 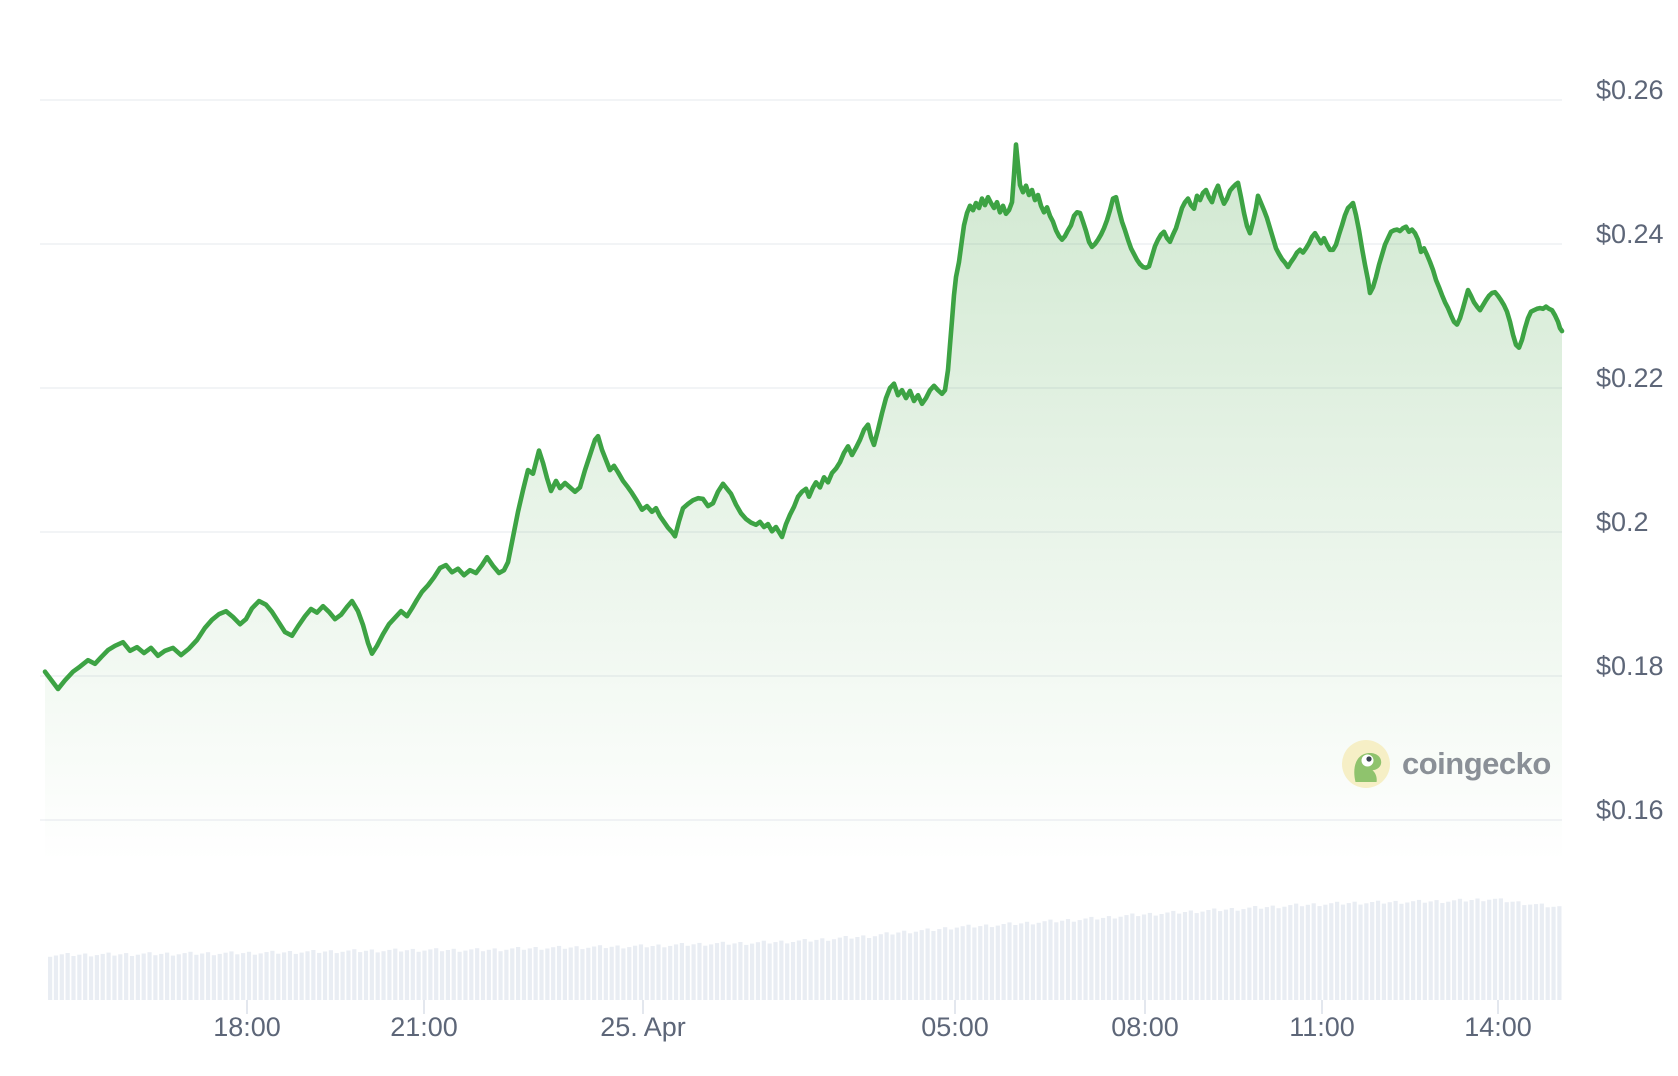 What do you see at coordinates (1630, 810) in the screenshot?
I see `y-tick-label: $0.16` at bounding box center [1630, 810].